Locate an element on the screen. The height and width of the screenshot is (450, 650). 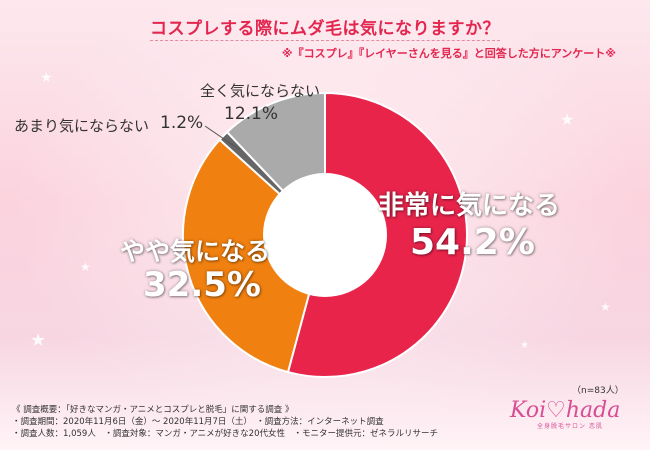
brand-logo: Koi♡hada 全身脱毛サロン 恋肌 is located at coordinates (570, 420).